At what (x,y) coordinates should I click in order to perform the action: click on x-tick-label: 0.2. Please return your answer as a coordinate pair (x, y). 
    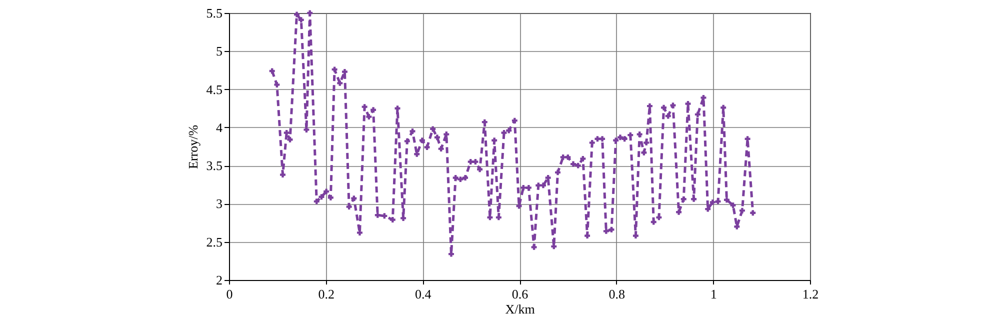
    Looking at the image, I should click on (326, 294).